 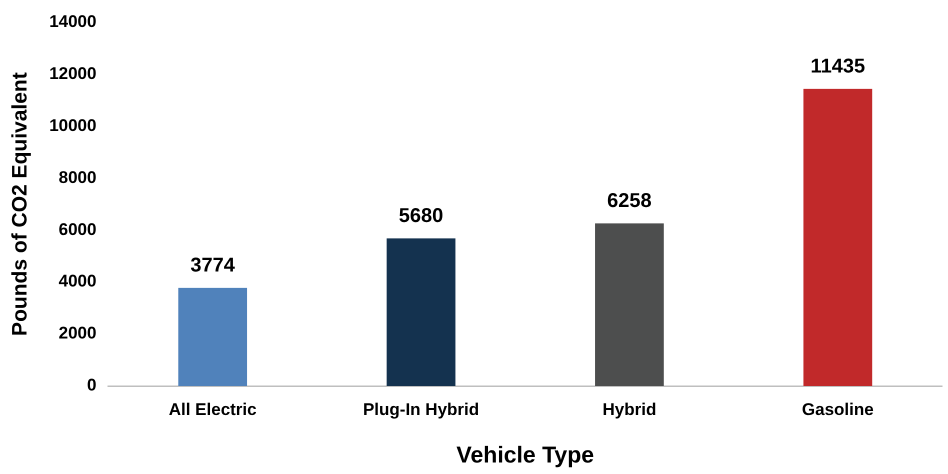 I want to click on x-tick-label: Gasoline, so click(x=838, y=409).